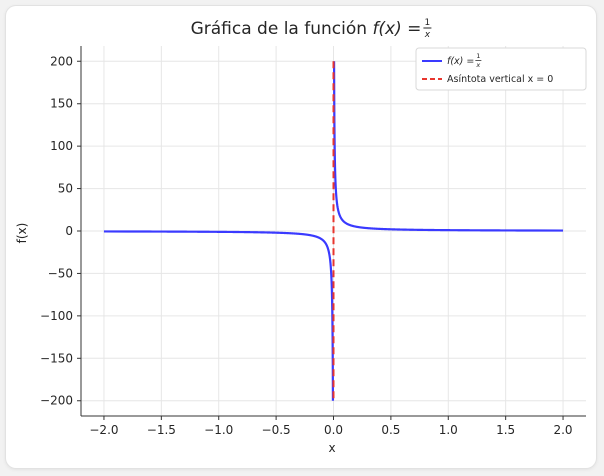  Describe the element at coordinates (276, 430) in the screenshot. I see `x-tick-label: −0.5` at that location.